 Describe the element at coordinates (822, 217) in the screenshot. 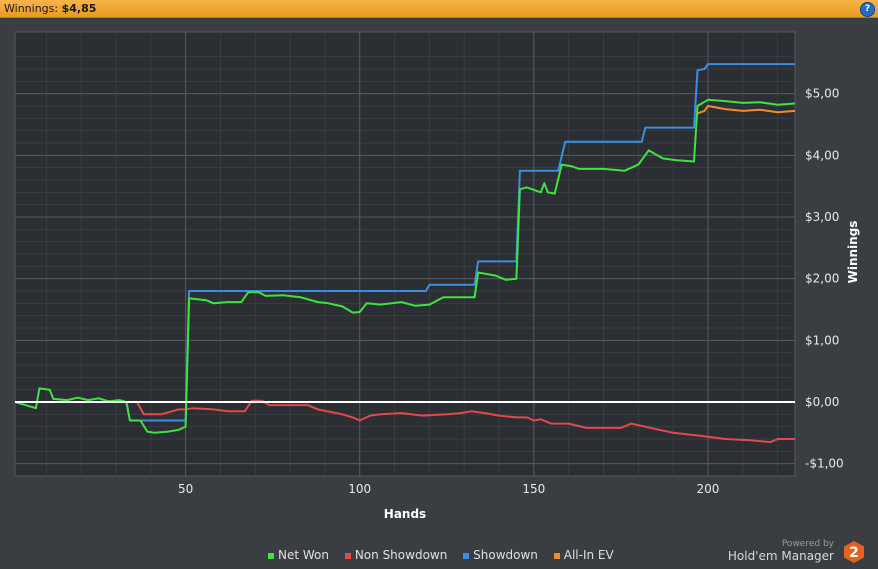

I see `y-tick-label: $3,00` at that location.